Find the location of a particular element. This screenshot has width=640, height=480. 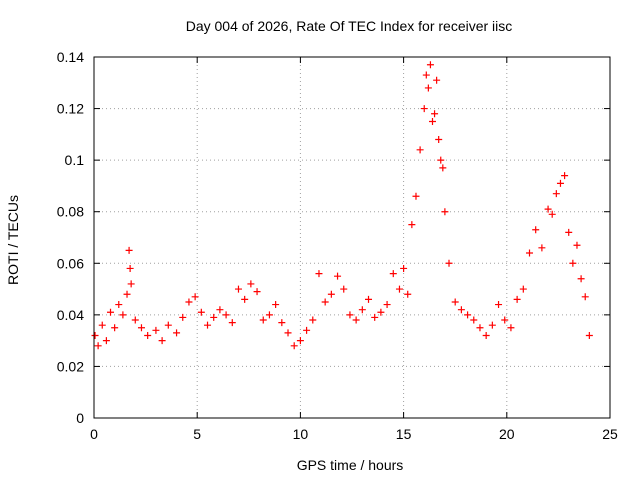

y-tick-label: 0.12 is located at coordinates (70, 109).